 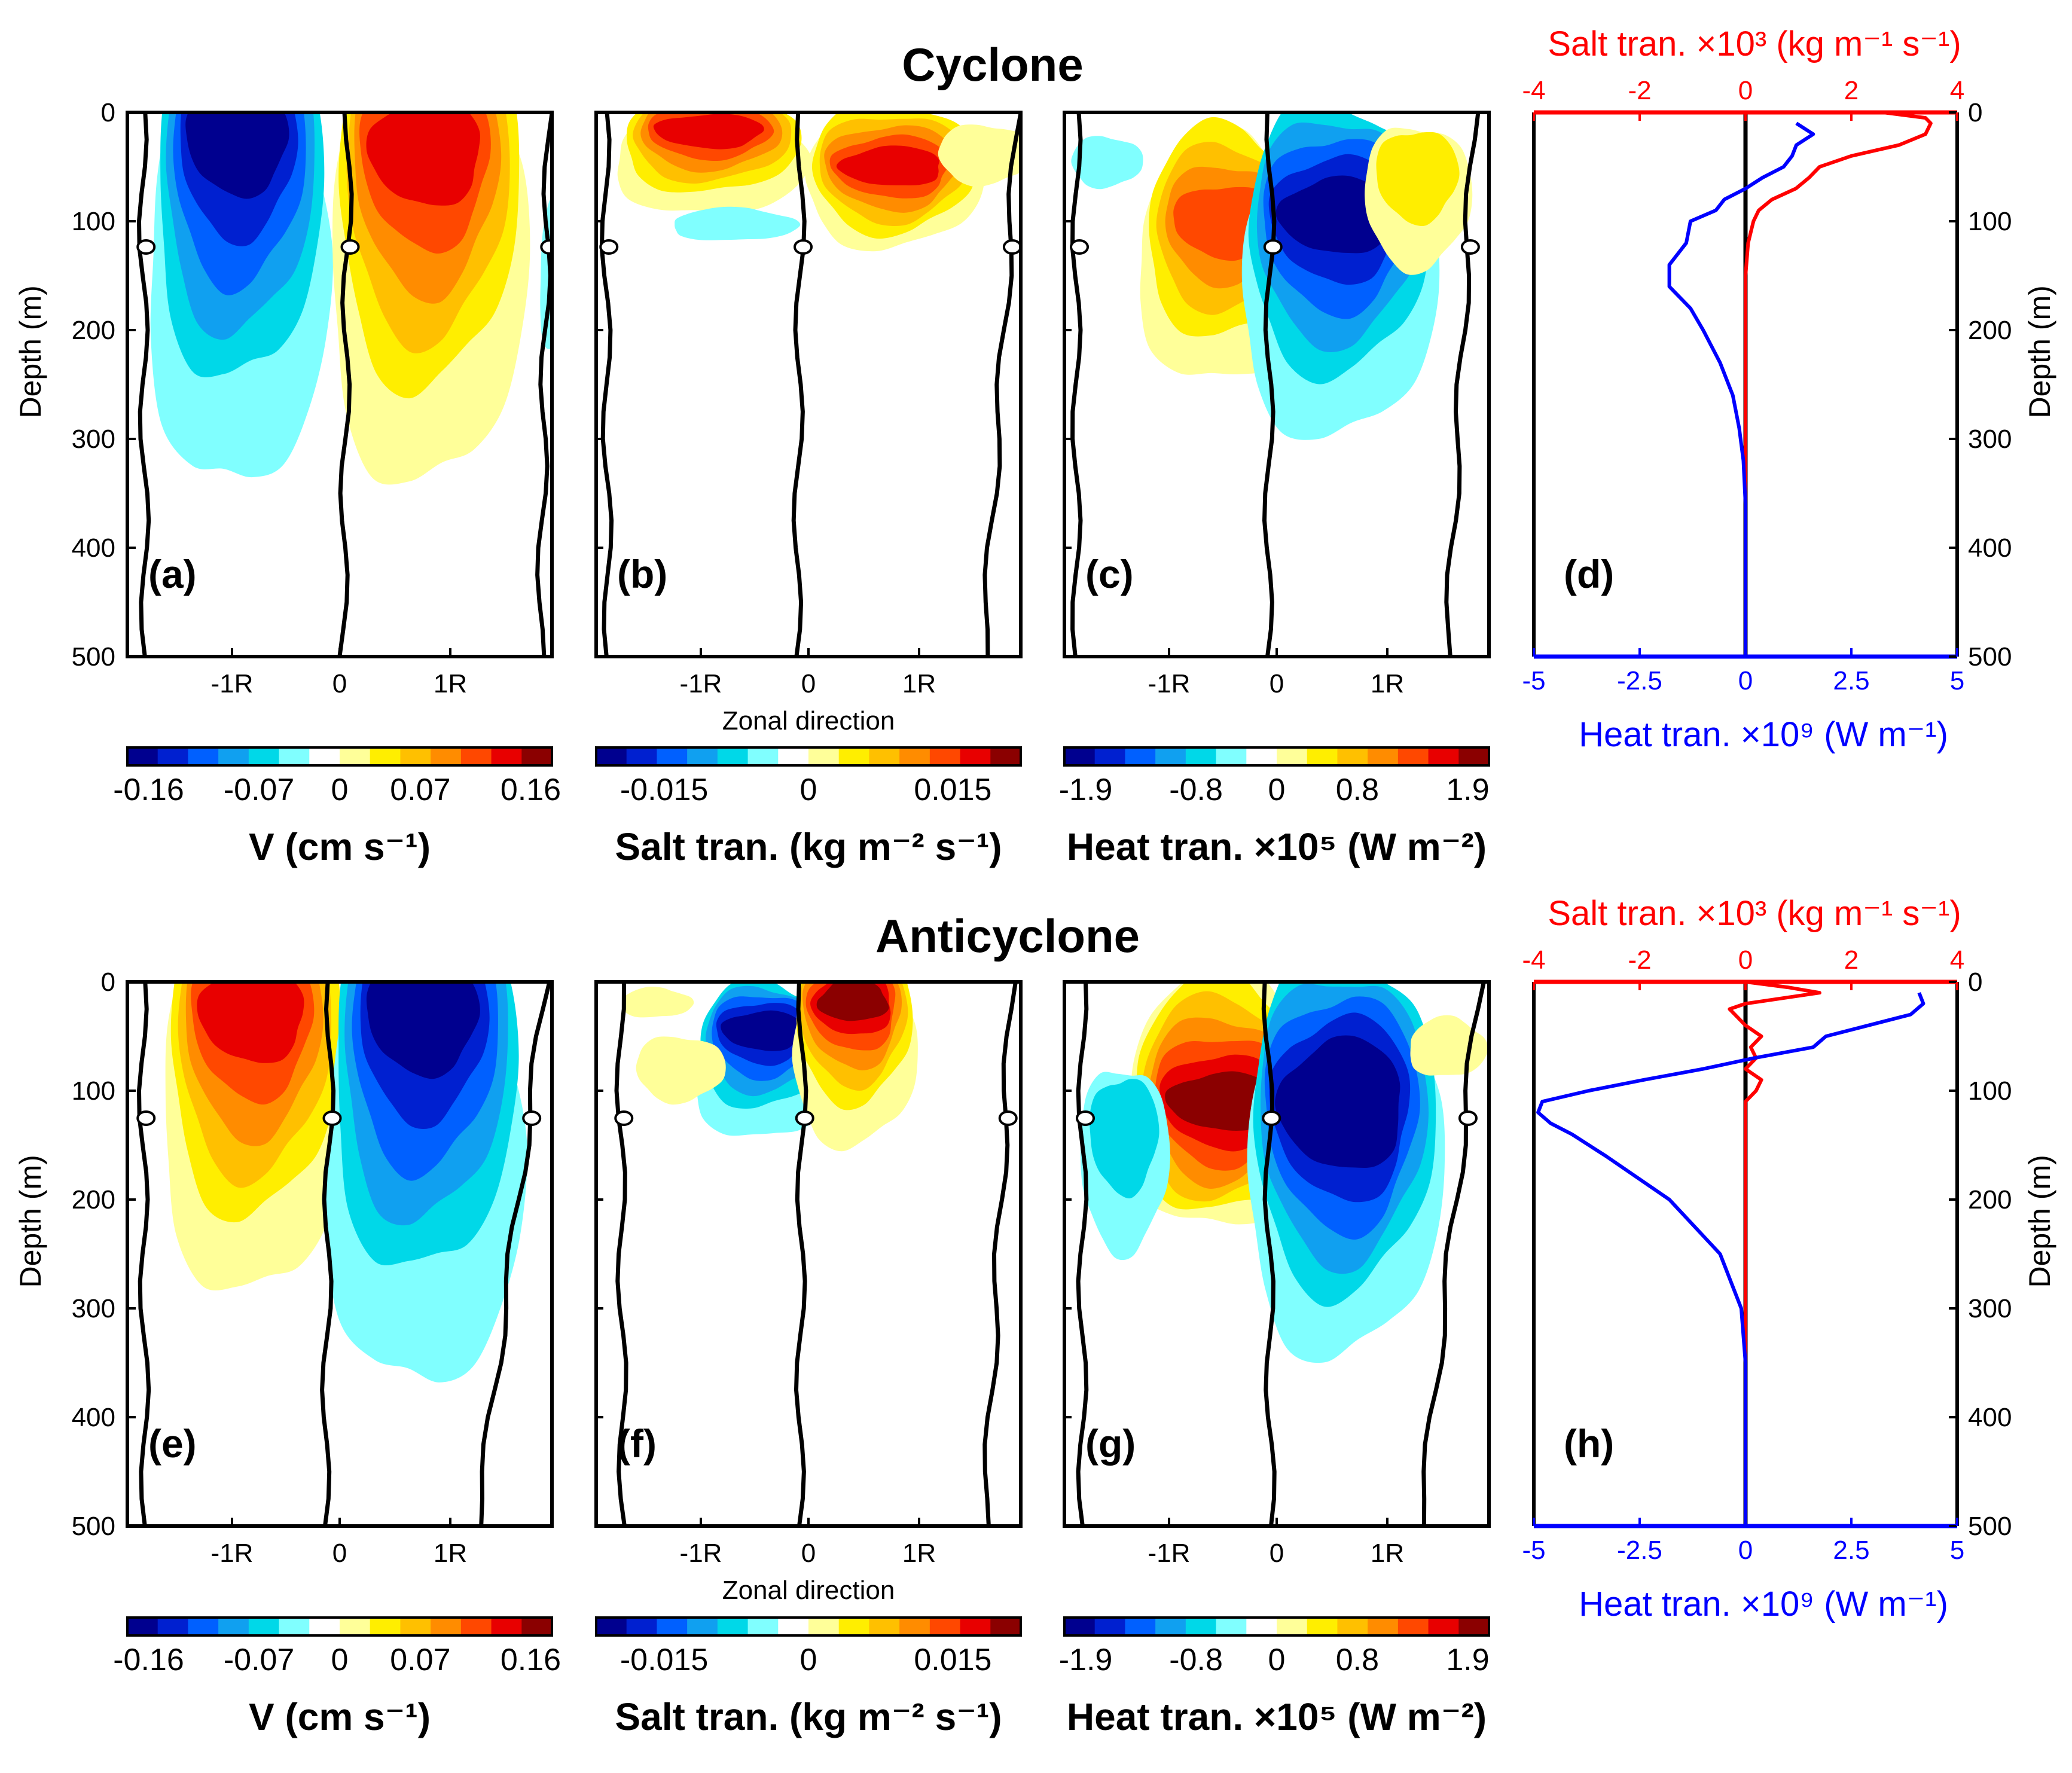 I want to click on depth-axis-label: Depth (m), so click(x=2039, y=351).